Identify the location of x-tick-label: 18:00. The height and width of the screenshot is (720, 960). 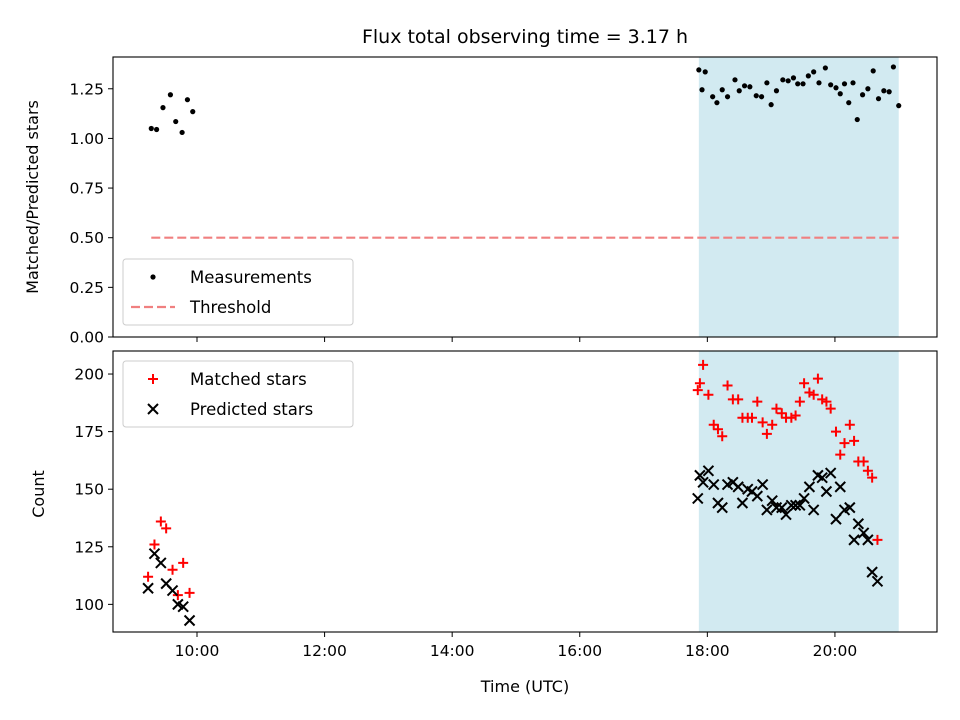
(707, 651).